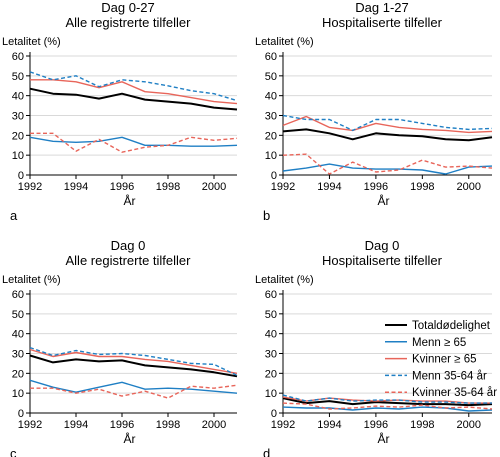  Describe the element at coordinates (439, 343) in the screenshot. I see `legend-label: Menn ≥ 65` at that location.